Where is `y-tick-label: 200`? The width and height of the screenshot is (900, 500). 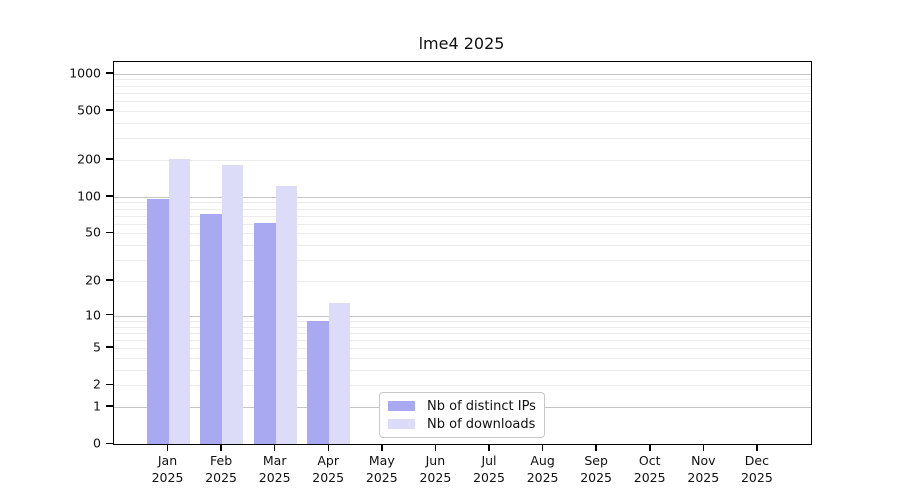 y-tick-label: 200 is located at coordinates (89, 159).